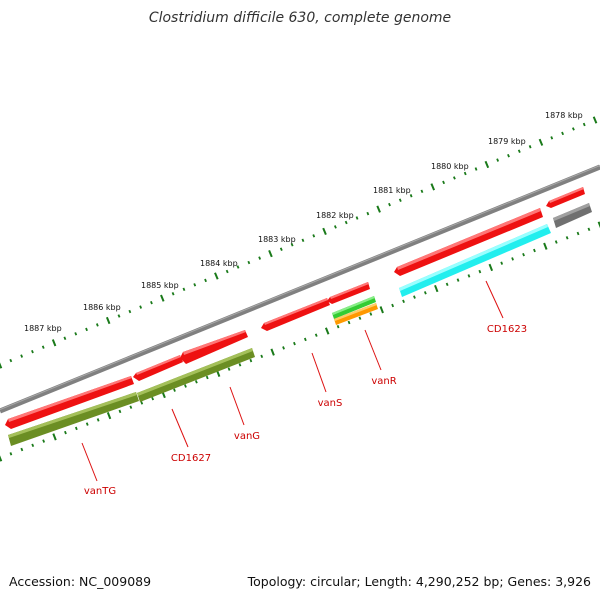  What do you see at coordinates (475, 260) in the screenshot?
I see `cyan-feature-cd1623` at bounding box center [475, 260].